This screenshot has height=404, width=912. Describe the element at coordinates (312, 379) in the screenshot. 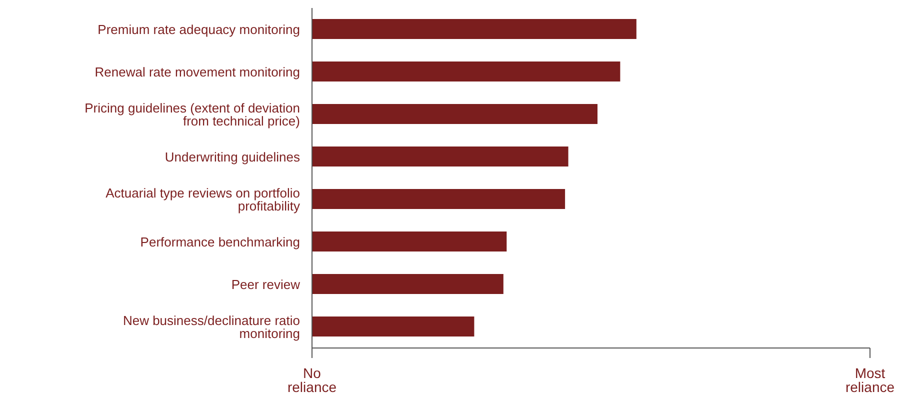

I see `text: No reliance` at that location.